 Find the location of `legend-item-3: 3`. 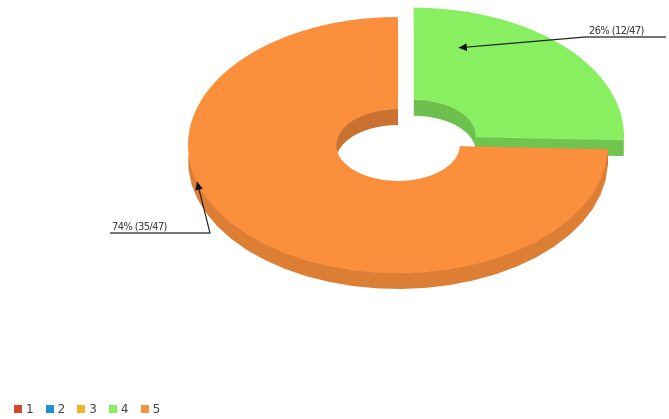

legend-item-3: 3 is located at coordinates (87, 409).